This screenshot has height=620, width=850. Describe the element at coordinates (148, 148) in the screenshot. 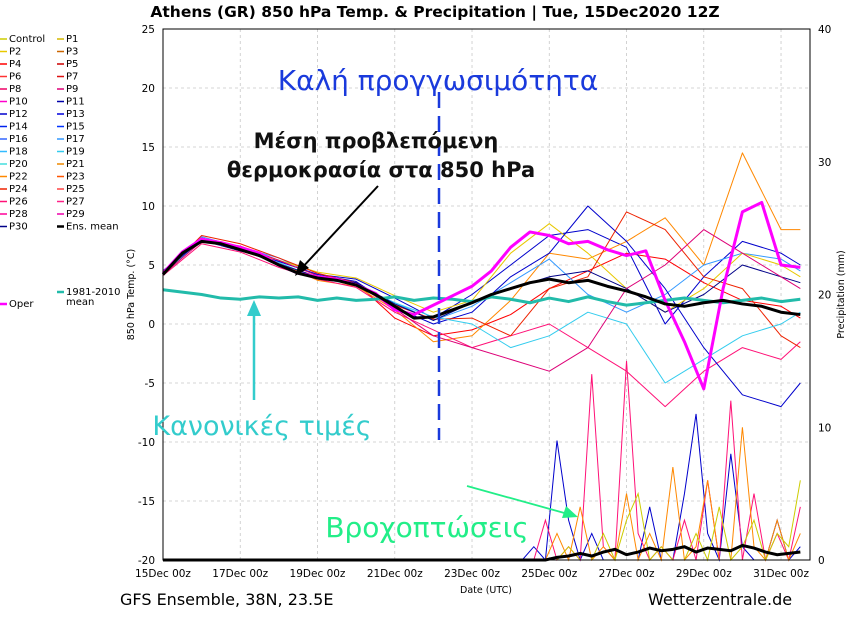

I see `y-tick-label: 15` at that location.